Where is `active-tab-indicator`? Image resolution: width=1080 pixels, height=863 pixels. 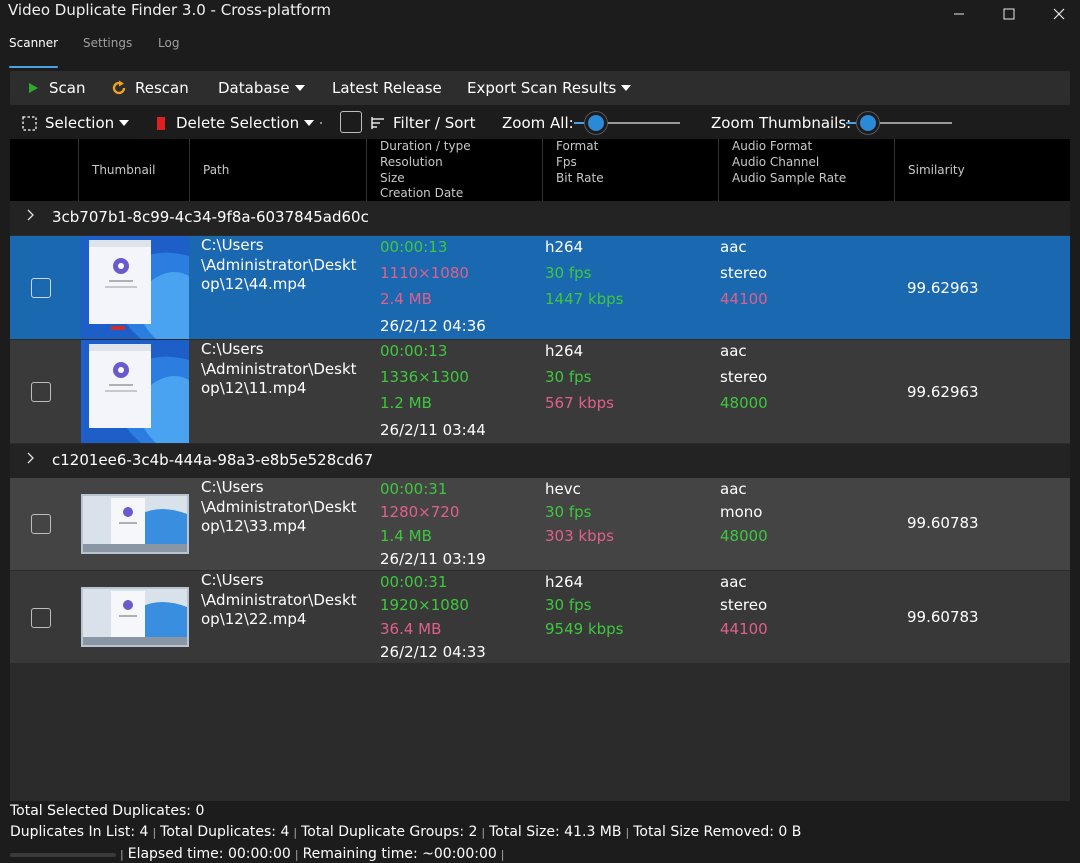 active-tab-indicator is located at coordinates (33, 67).